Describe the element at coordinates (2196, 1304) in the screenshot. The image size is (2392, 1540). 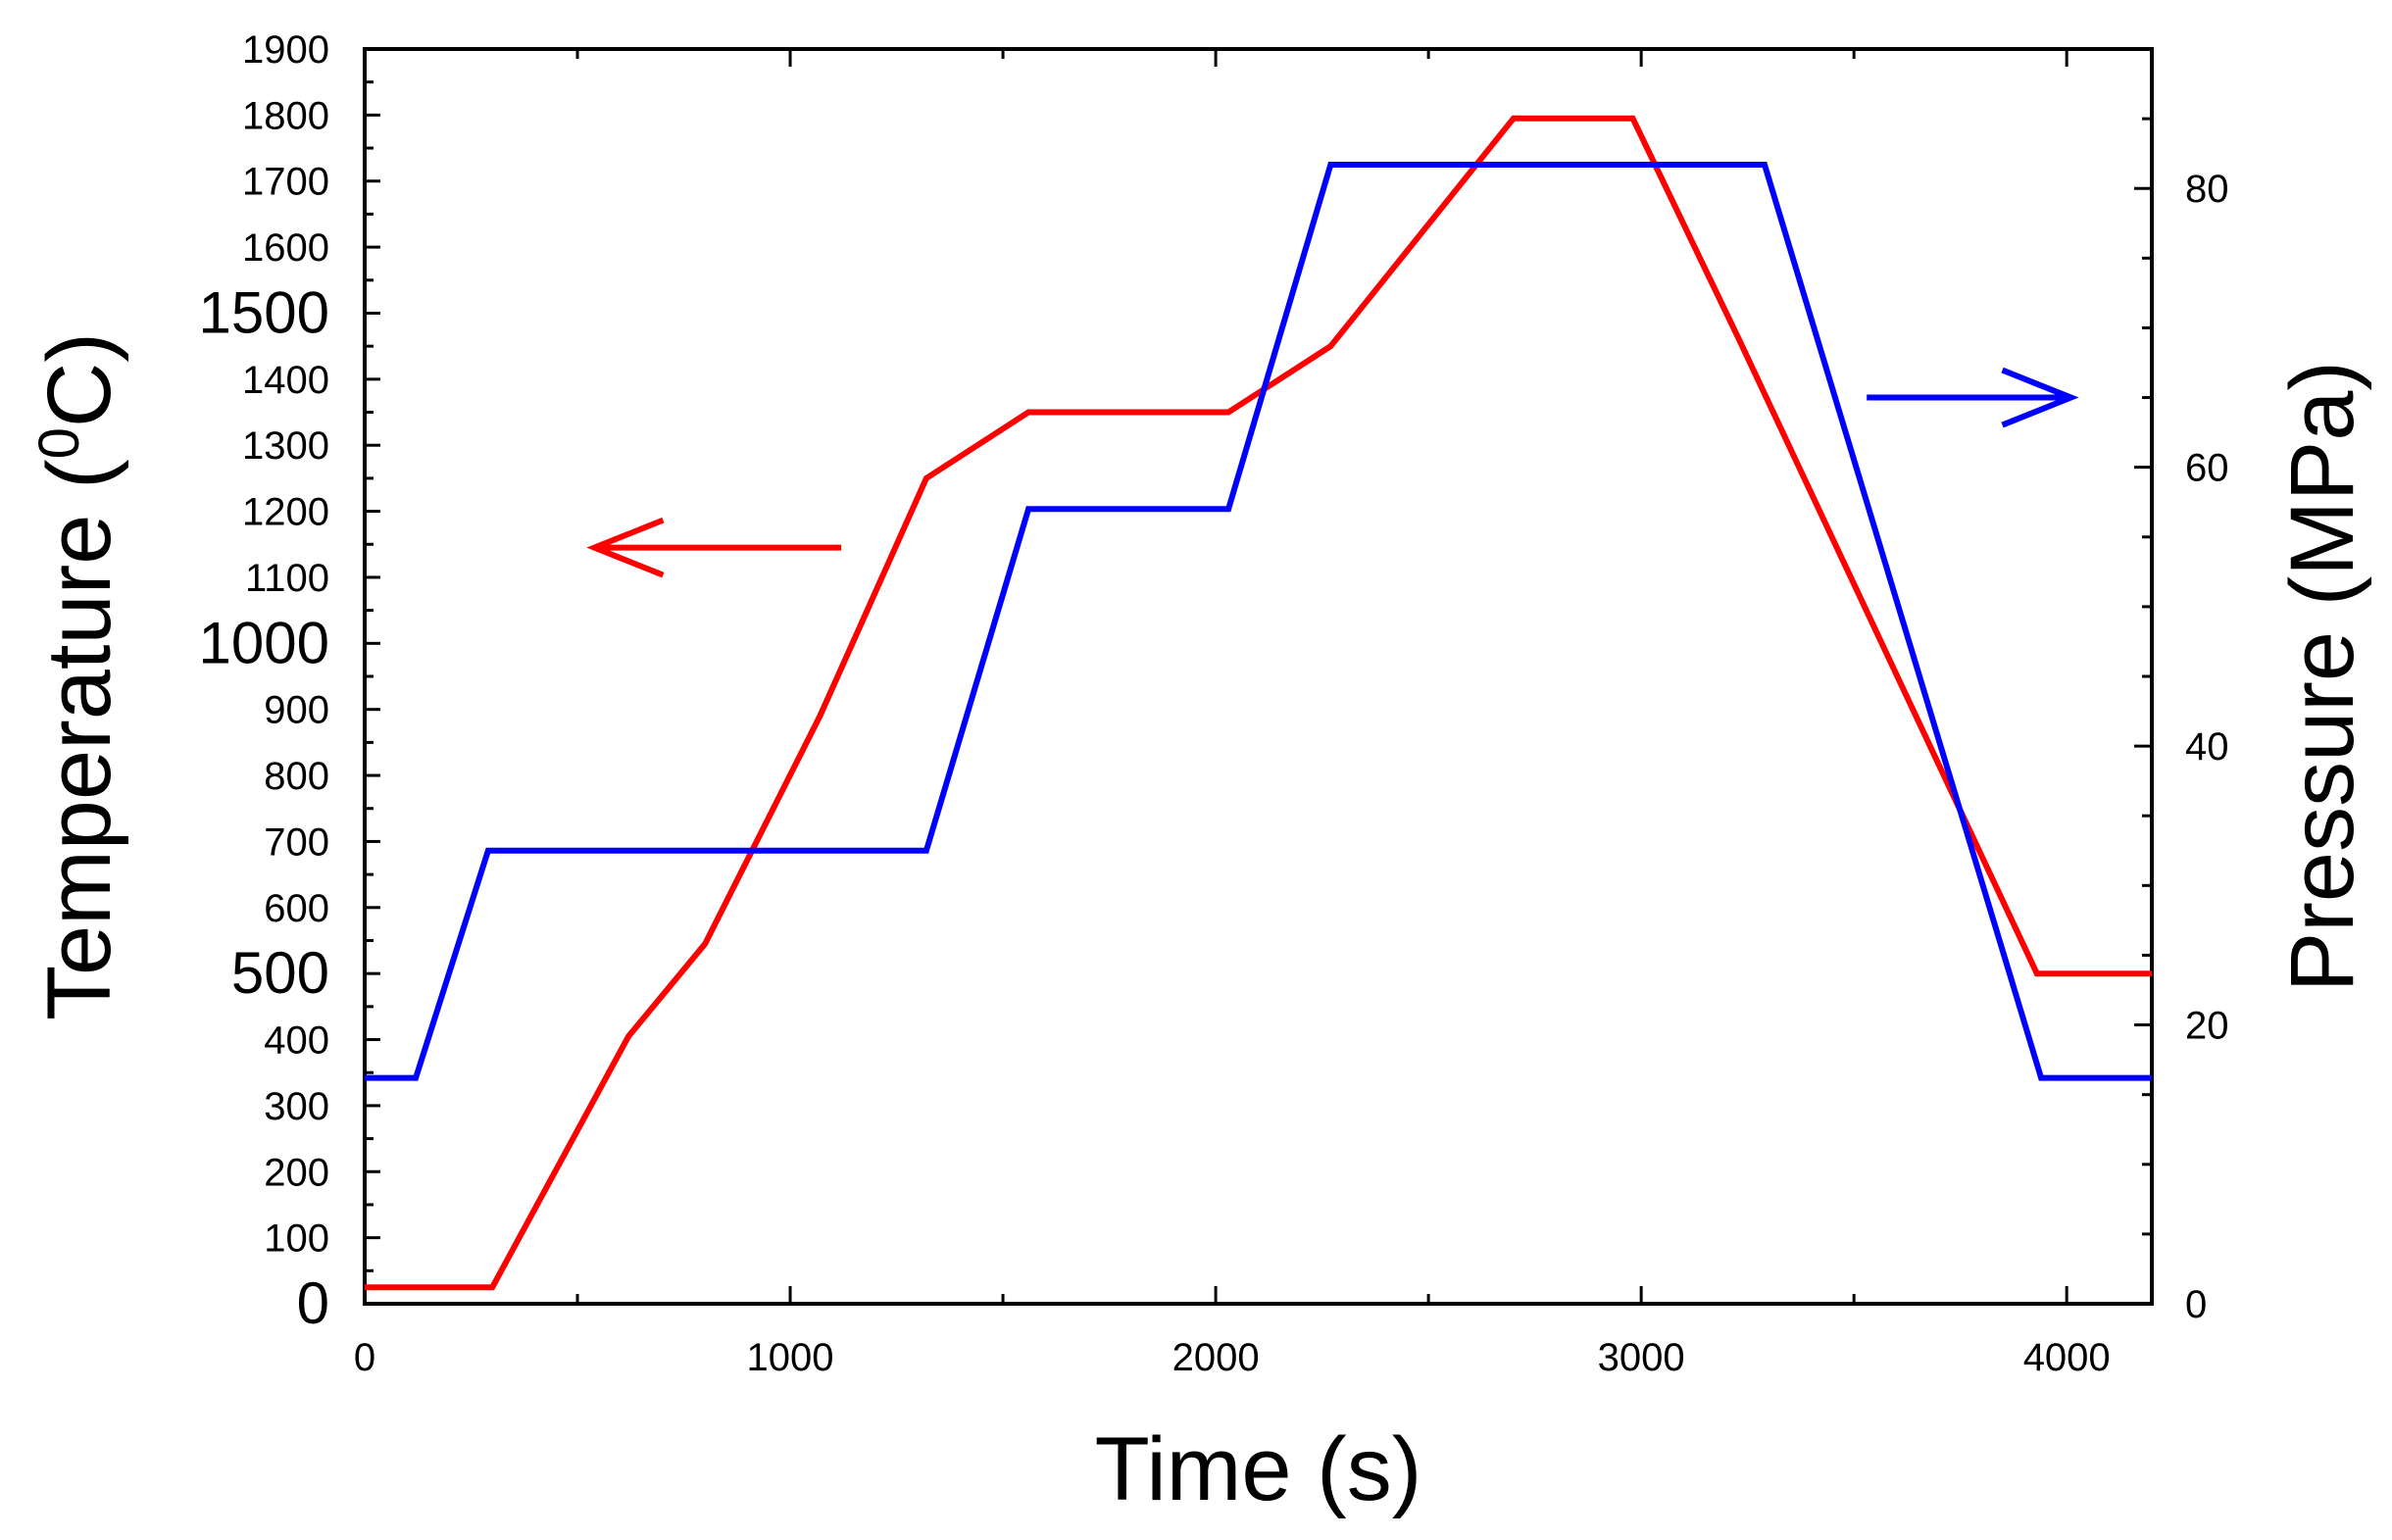
I see `y-right-tick-label: 0` at that location.